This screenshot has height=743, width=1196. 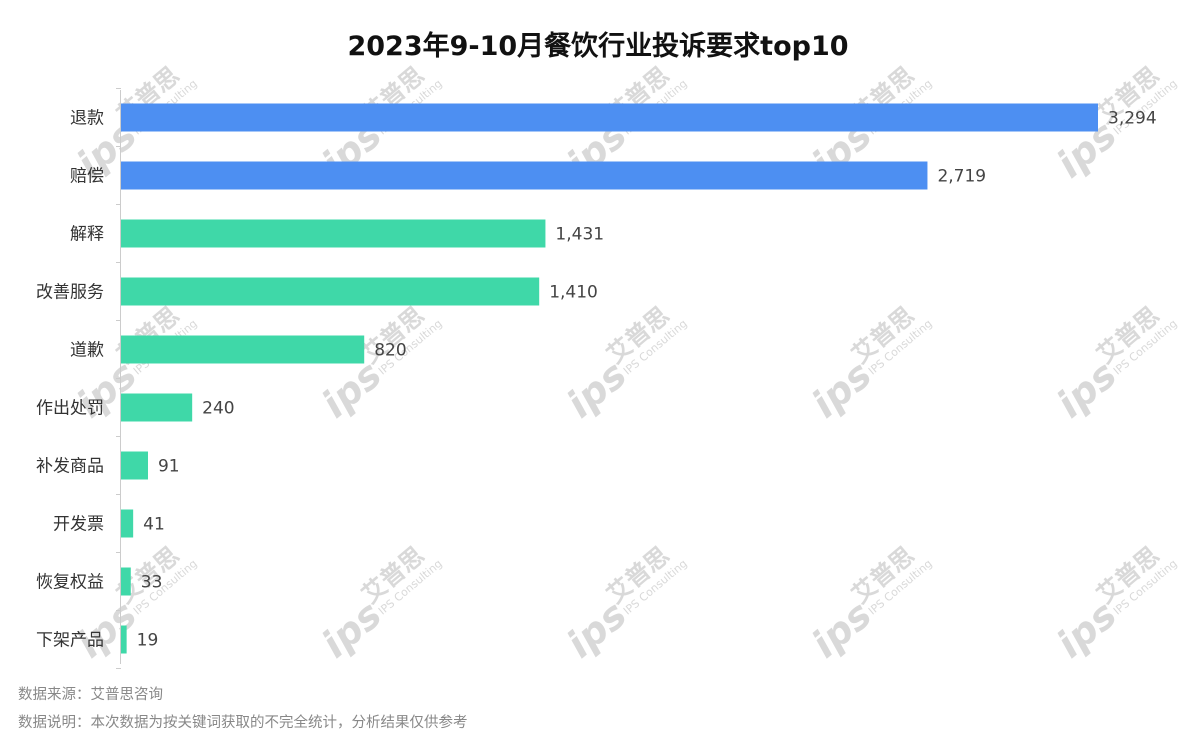 I want to click on category-label: 开发票, so click(x=78, y=525).